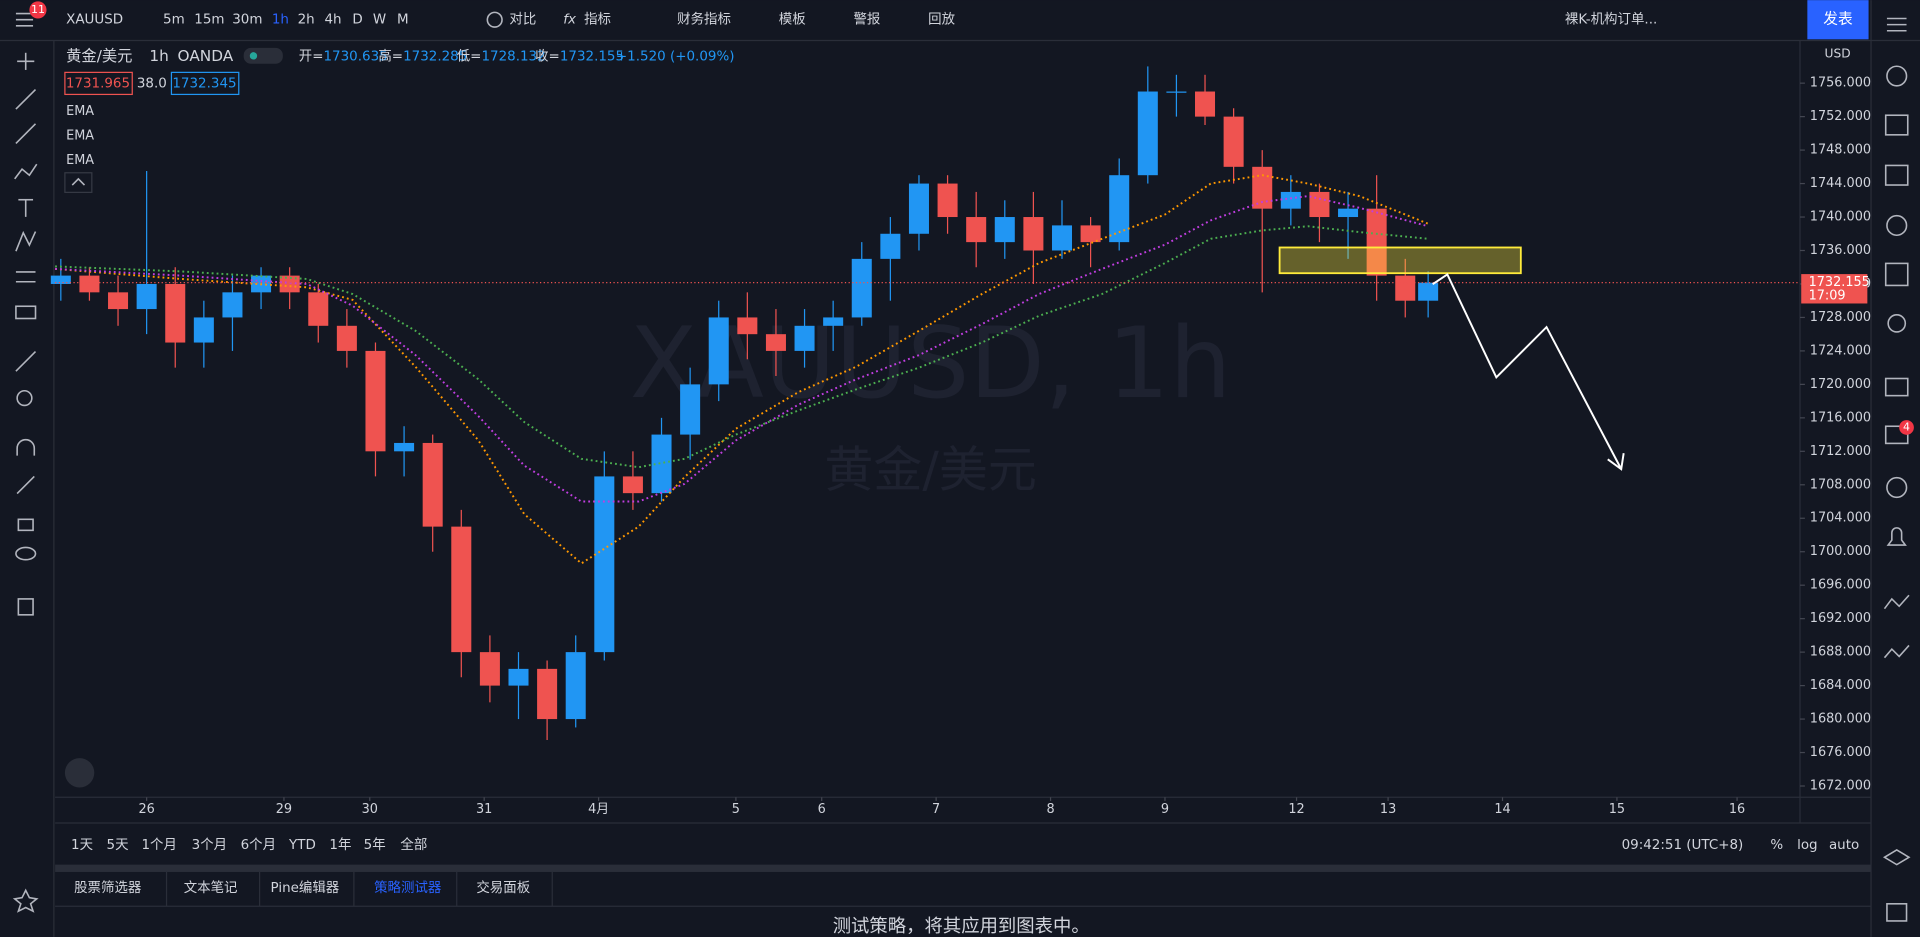  Describe the element at coordinates (333, 20) in the screenshot. I see `interval-button: 4h` at that location.